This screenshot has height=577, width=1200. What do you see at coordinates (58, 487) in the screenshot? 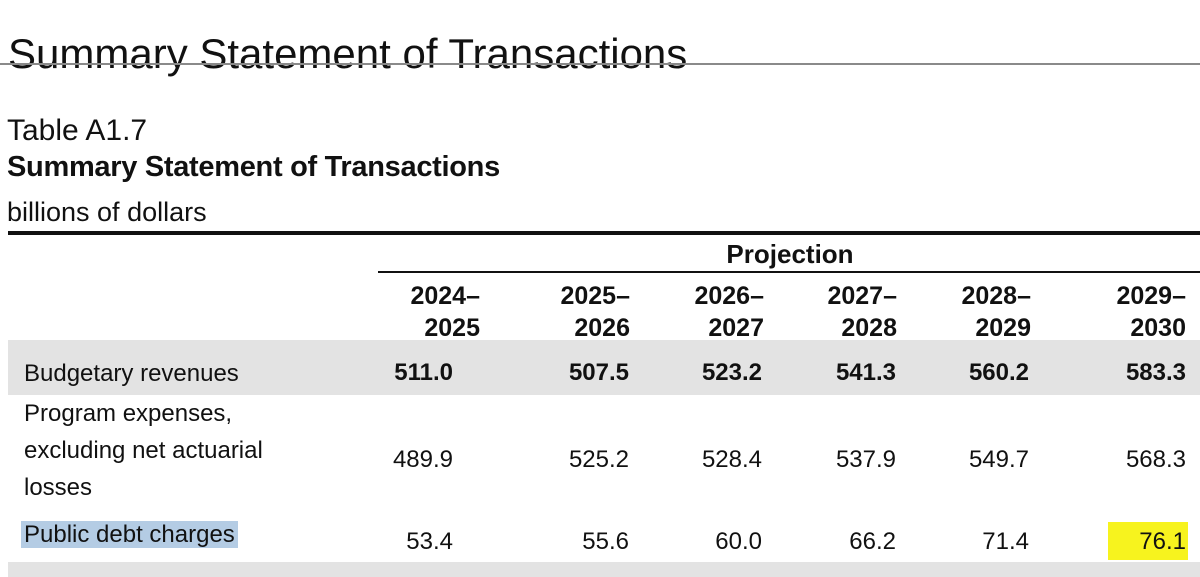
I see `row-label-line: losses` at bounding box center [58, 487].